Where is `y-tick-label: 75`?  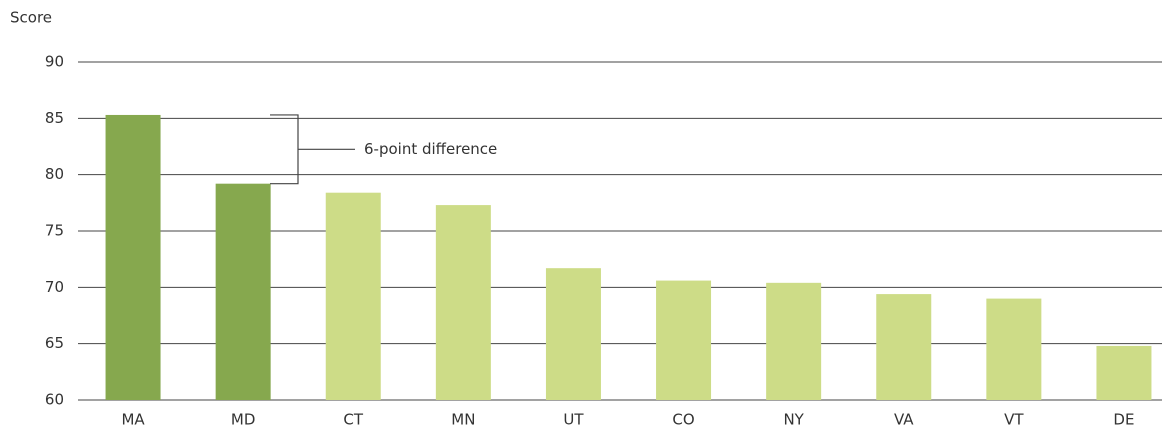
y-tick-label: 75 is located at coordinates (54, 231).